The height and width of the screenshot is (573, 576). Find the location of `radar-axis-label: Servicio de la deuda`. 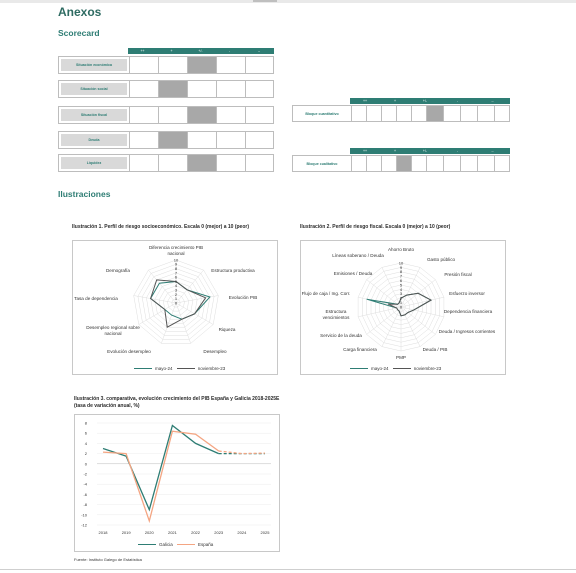

radar-axis-label: Servicio de la deuda is located at coordinates (341, 335).